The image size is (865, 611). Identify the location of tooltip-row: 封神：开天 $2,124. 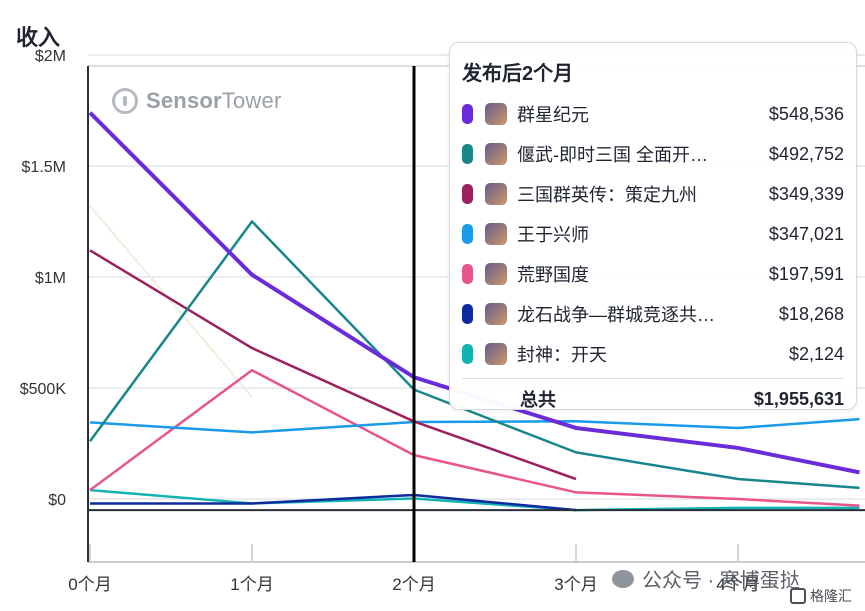
(653, 354).